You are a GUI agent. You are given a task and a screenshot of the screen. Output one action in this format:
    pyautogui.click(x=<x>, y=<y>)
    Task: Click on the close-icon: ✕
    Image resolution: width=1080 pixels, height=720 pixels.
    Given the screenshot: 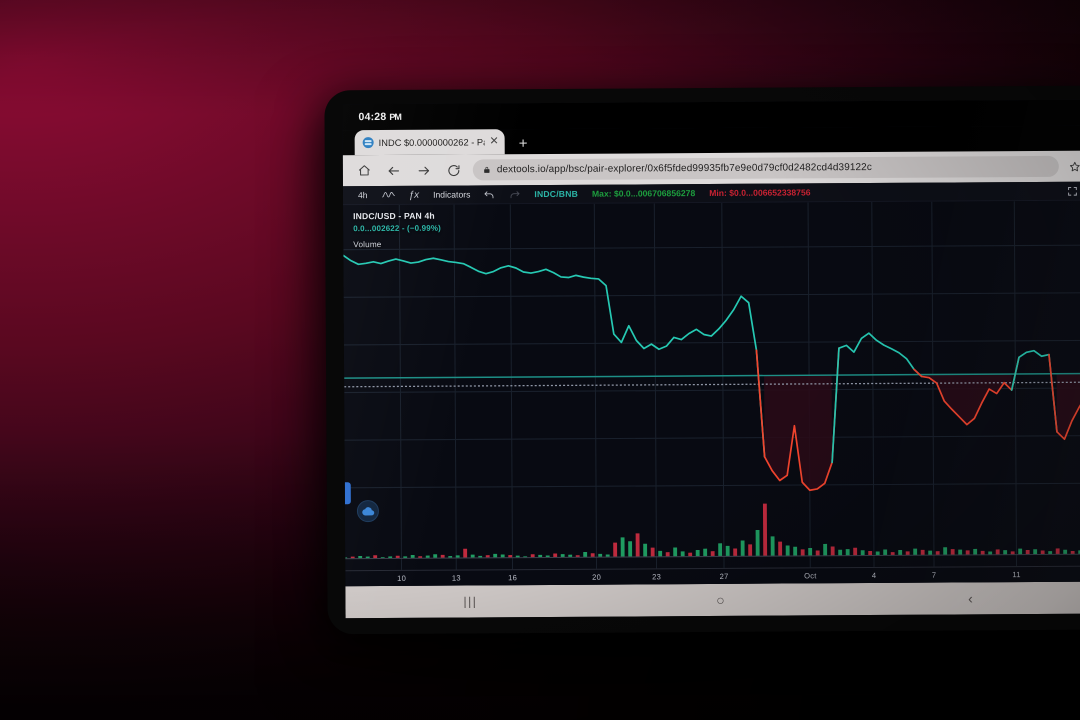 What is the action you would take?
    pyautogui.click(x=494, y=141)
    